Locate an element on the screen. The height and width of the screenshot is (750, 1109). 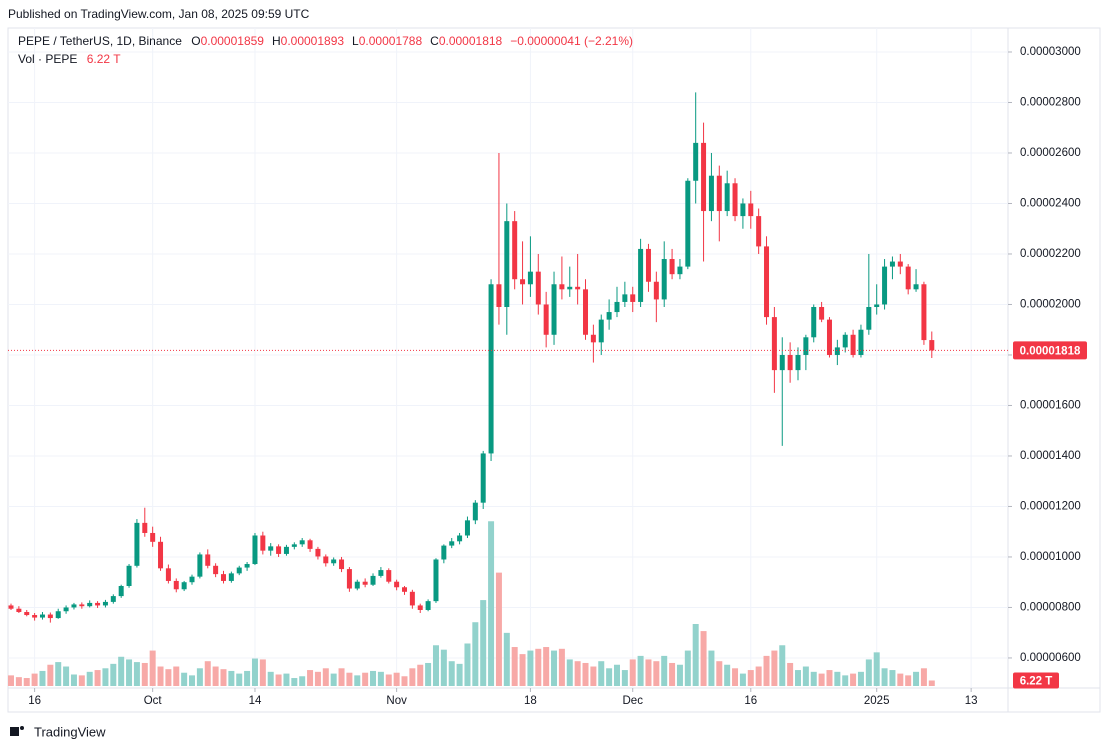
y-tick-label: 0.00001000 is located at coordinates (1050, 557).